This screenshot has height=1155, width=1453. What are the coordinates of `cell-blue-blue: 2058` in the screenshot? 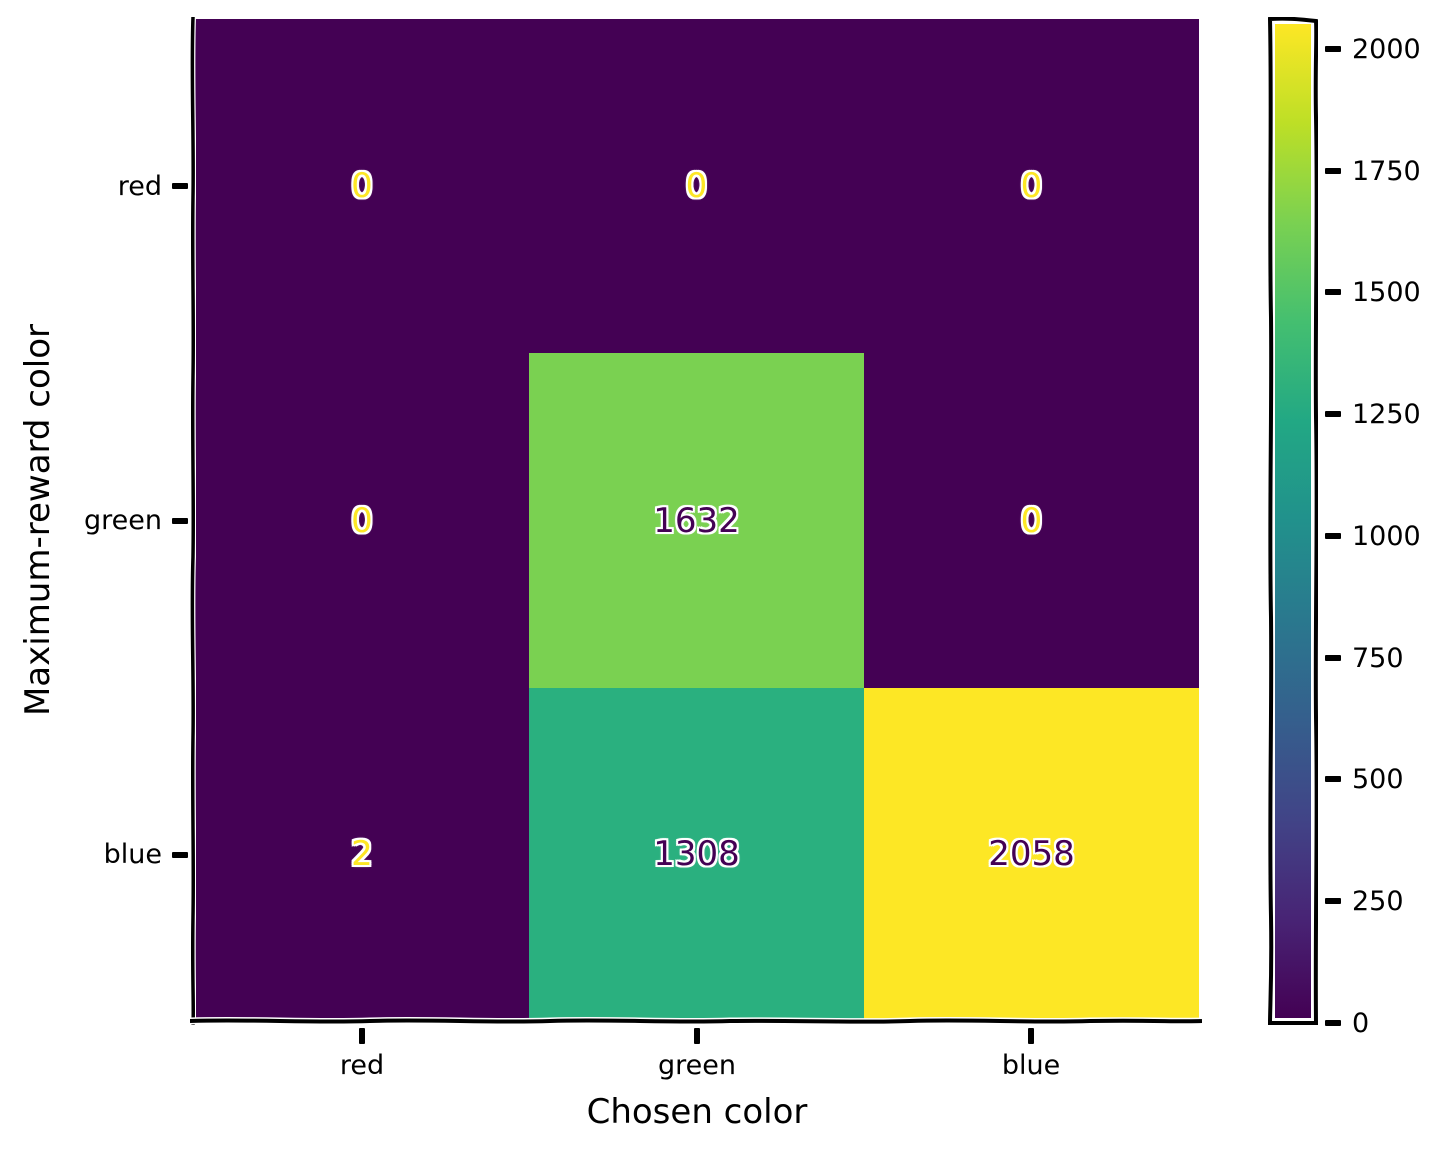 It's located at (1031, 854).